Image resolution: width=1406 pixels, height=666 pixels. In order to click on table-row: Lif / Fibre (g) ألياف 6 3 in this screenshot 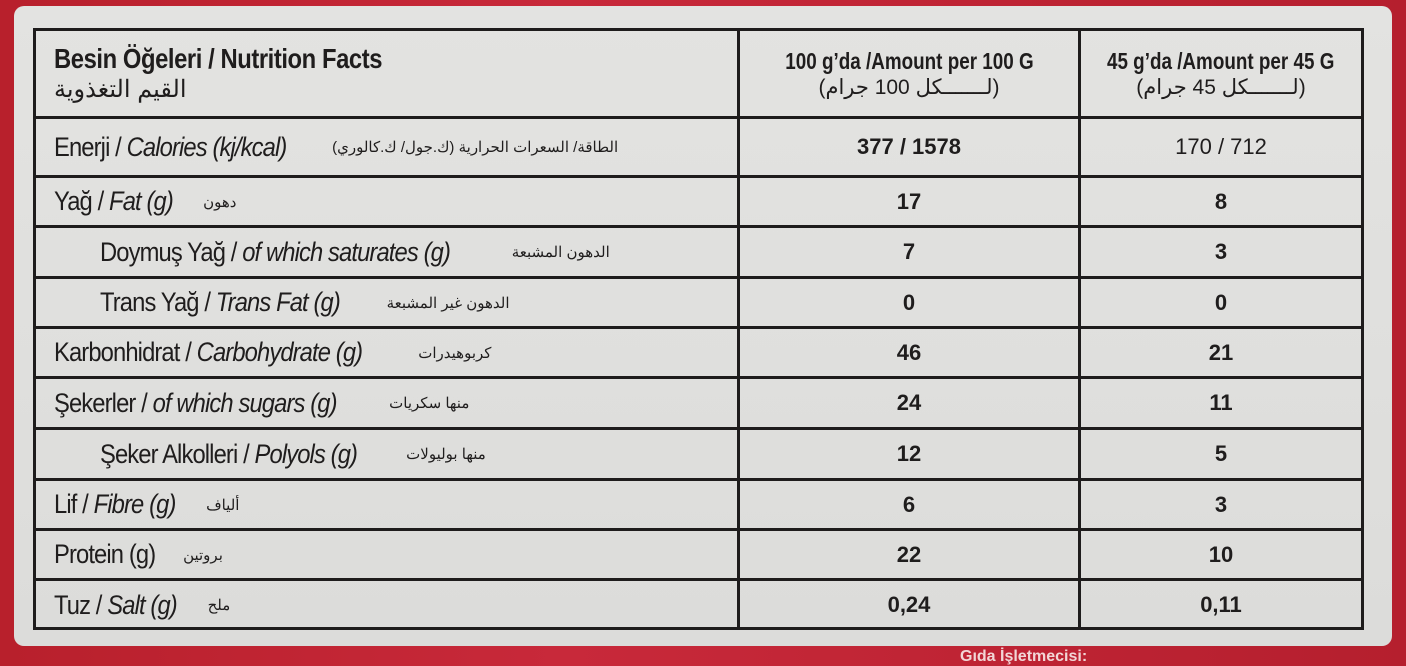, I will do `click(698, 506)`.